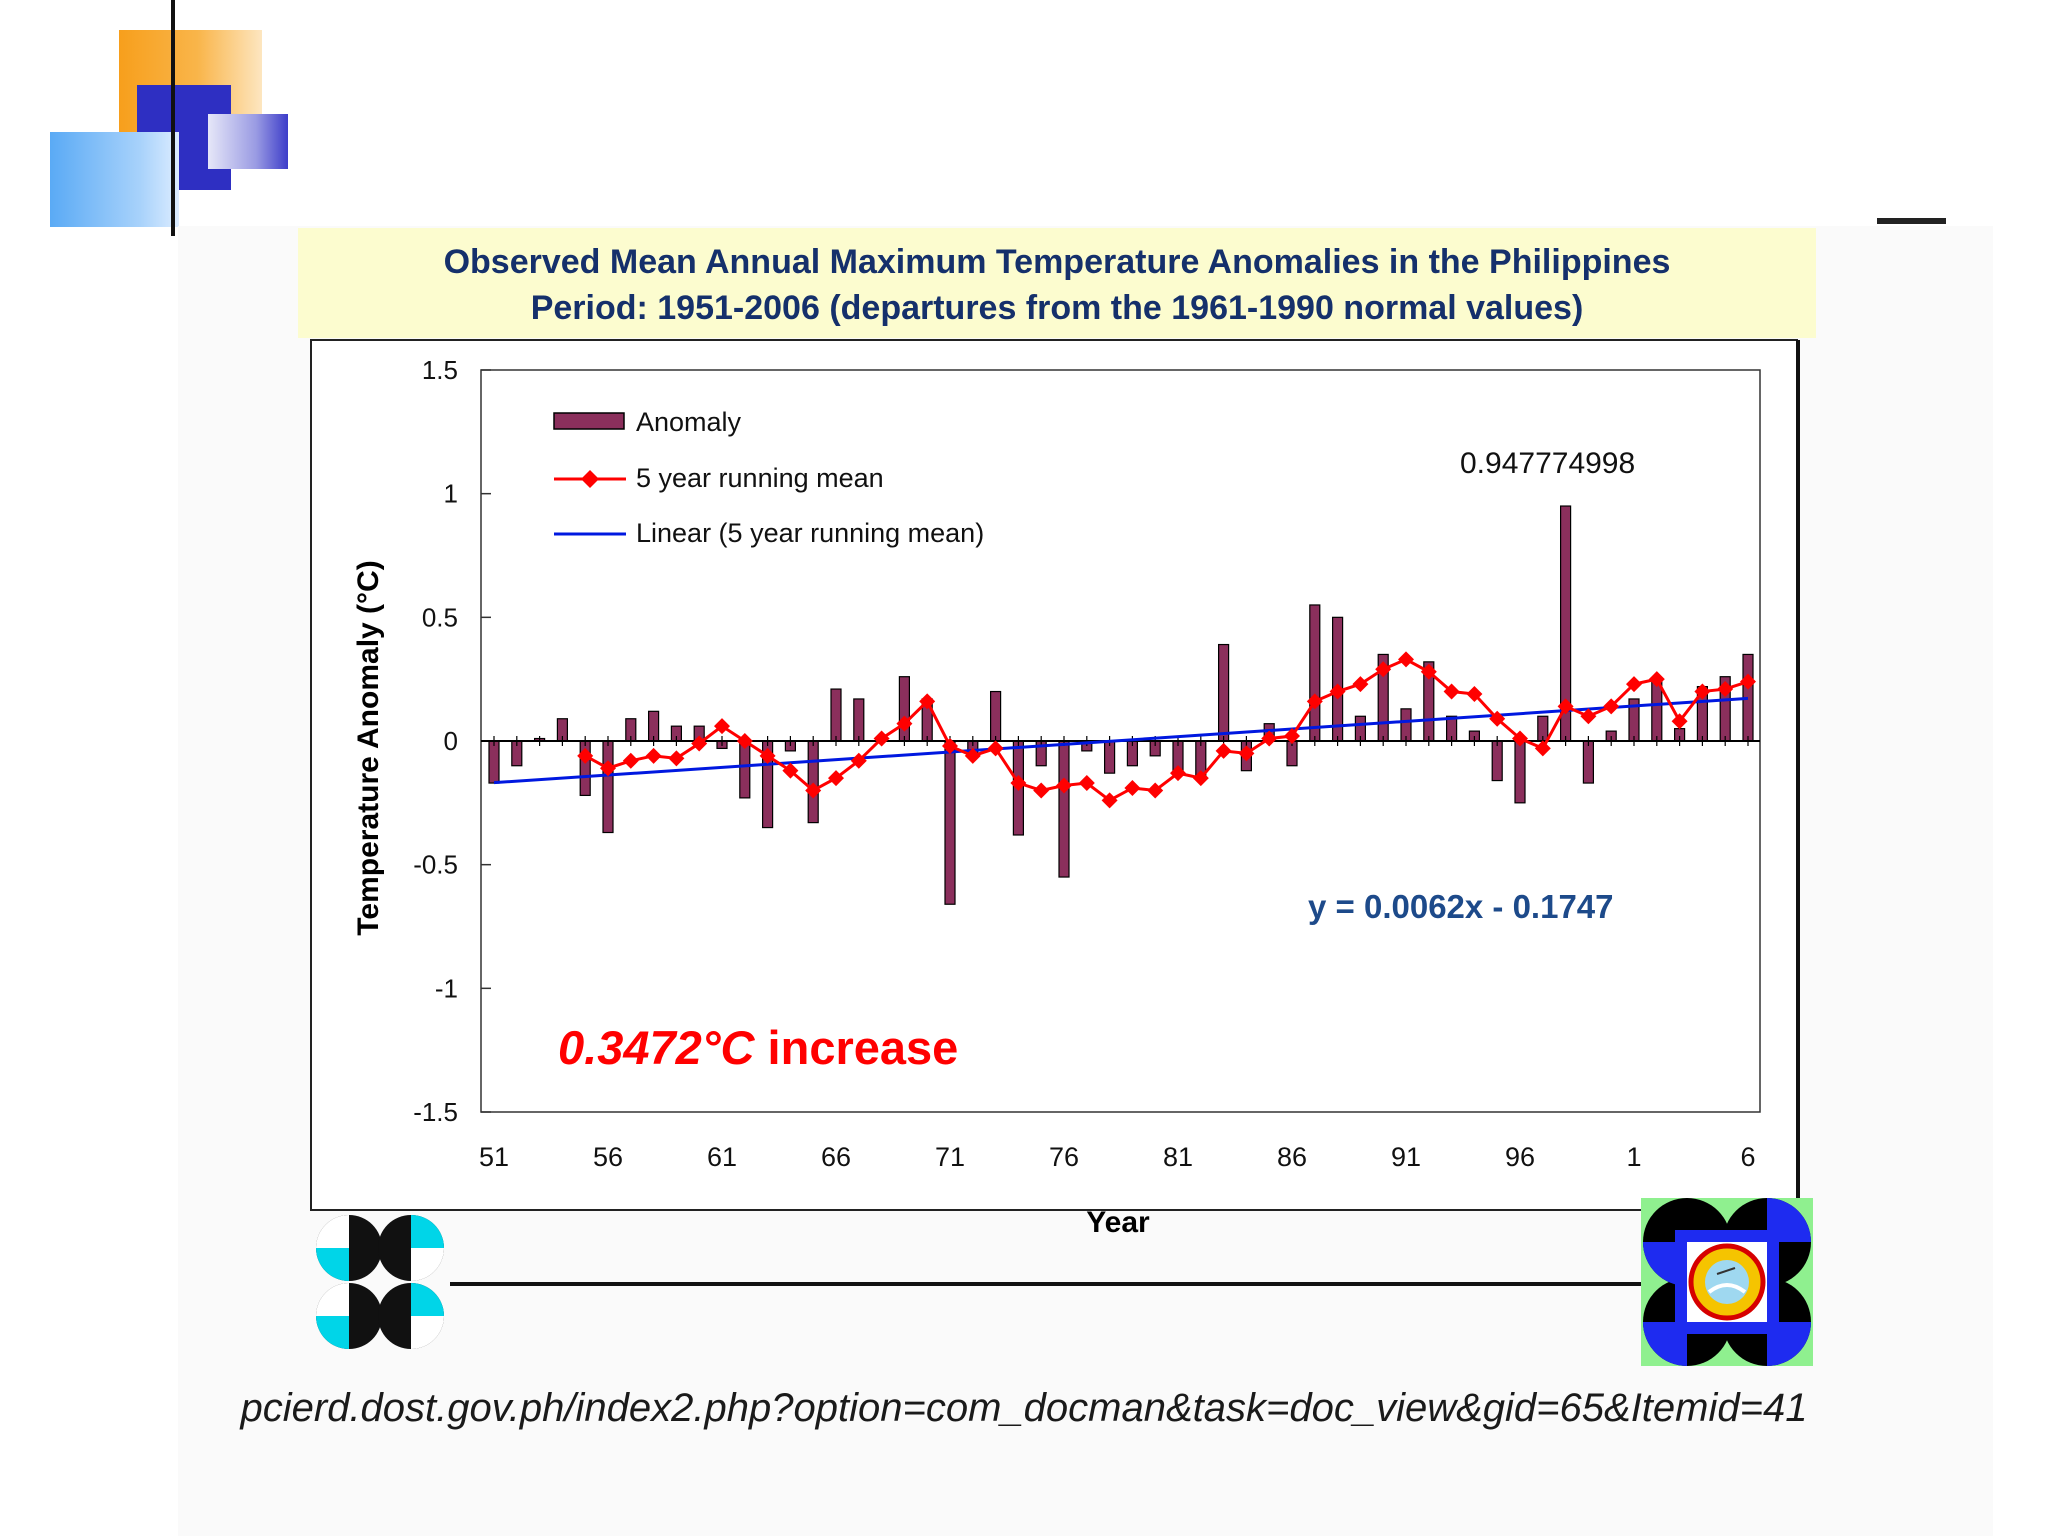  What do you see at coordinates (1747, 1157) in the screenshot?
I see `x-tick-label: 6` at bounding box center [1747, 1157].